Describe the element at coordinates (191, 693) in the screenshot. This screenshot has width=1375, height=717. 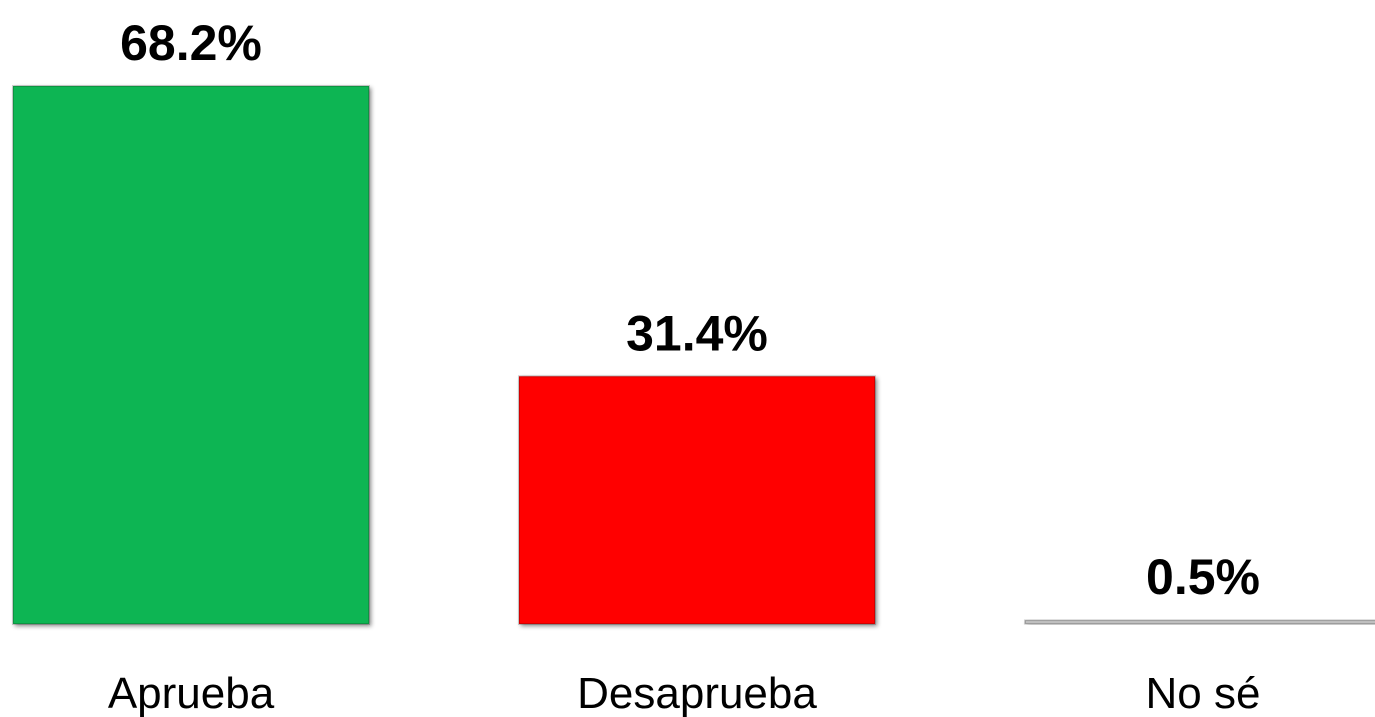
I see `category-label: Aprueba` at that location.